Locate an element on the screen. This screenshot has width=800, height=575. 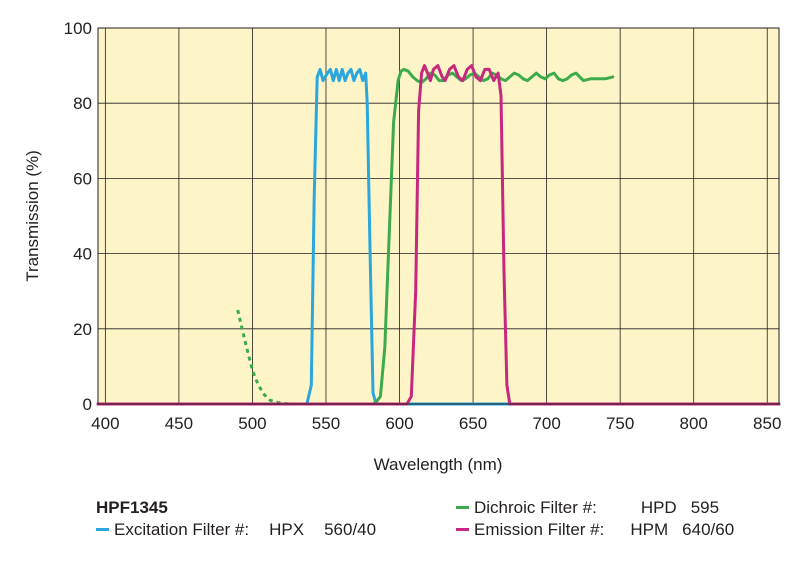
x-tick-label: 750 is located at coordinates (620, 423).